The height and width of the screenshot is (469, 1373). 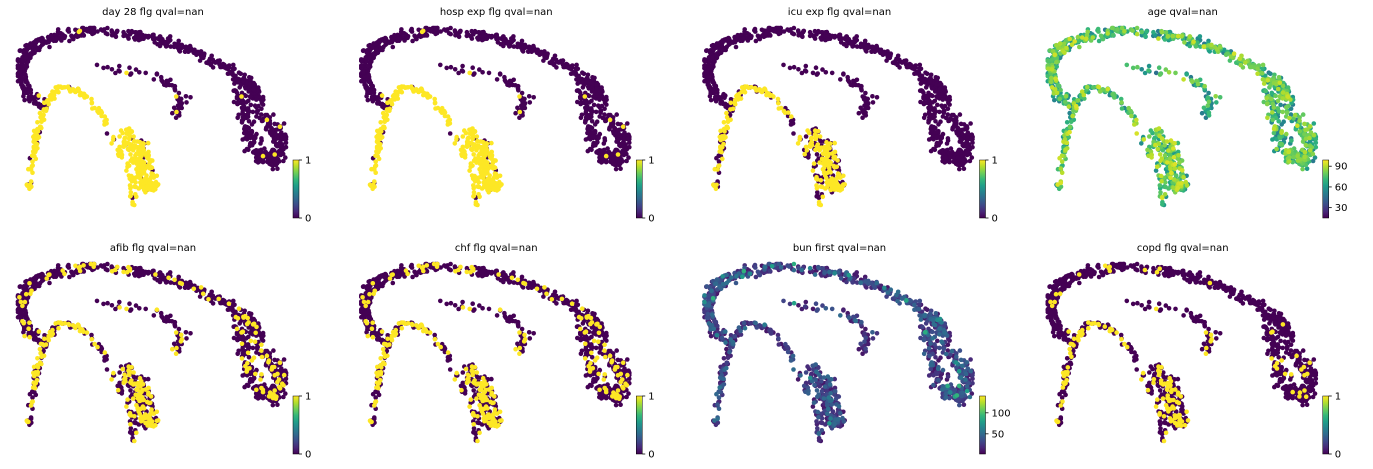 I want to click on colorbar-gradient, so click(x=296, y=189).